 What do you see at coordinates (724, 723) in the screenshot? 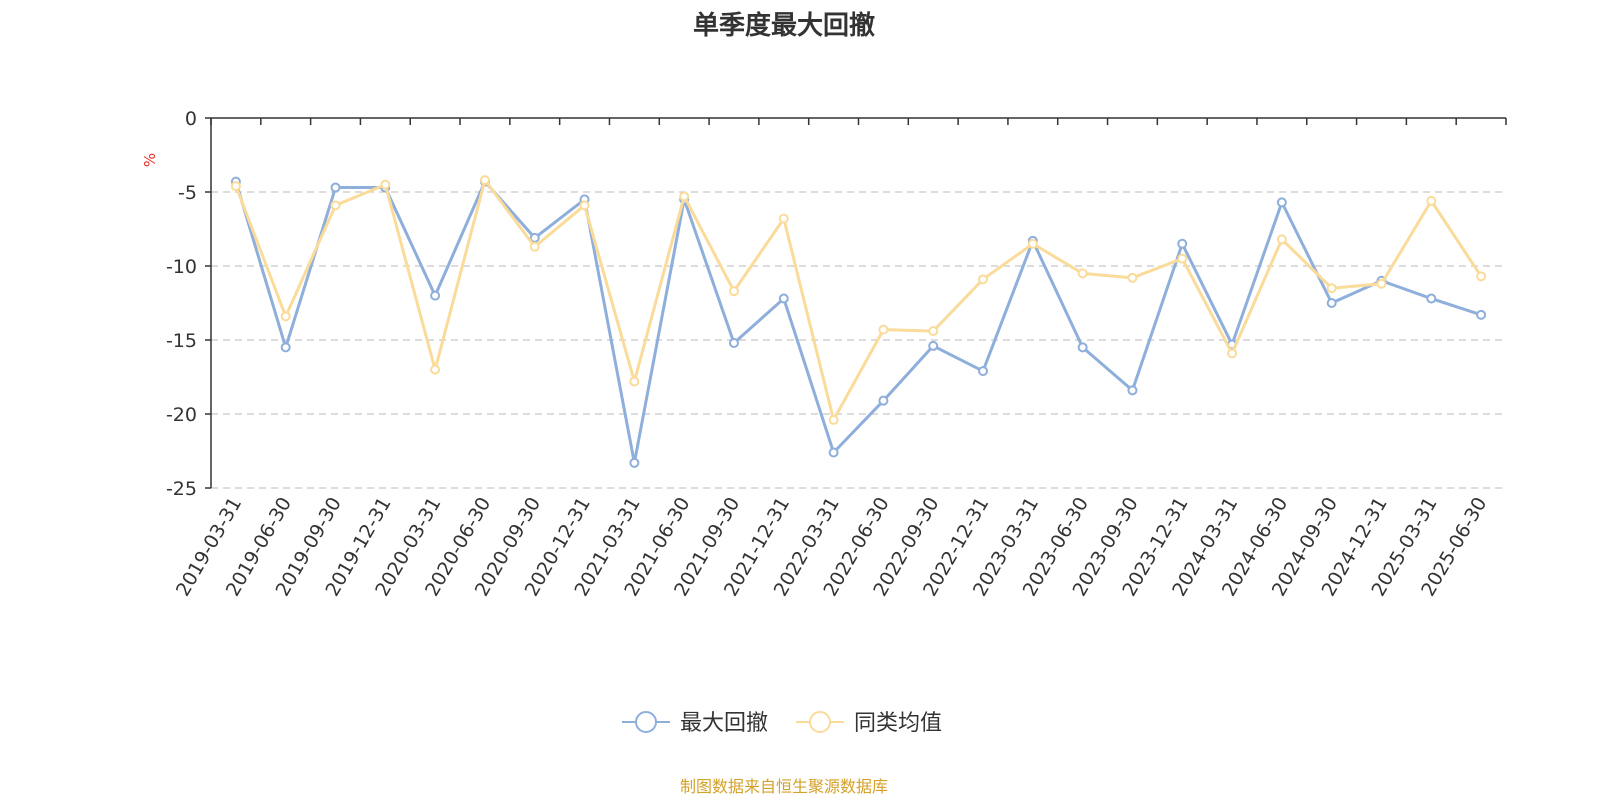
I see `legend-label: 最大回撤` at bounding box center [724, 723].